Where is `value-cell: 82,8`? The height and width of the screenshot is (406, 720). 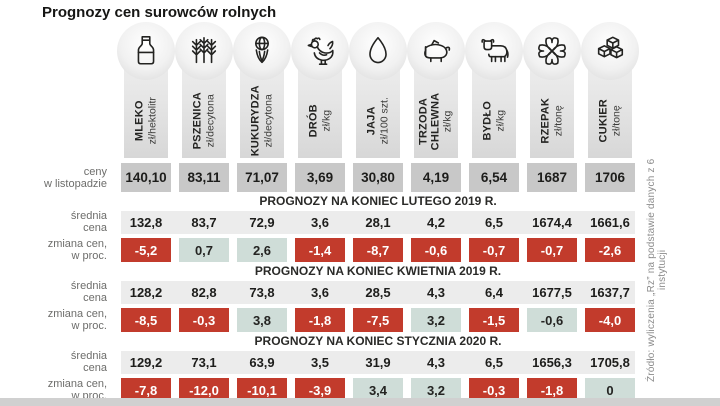
value-cell: 82,8 is located at coordinates (204, 292).